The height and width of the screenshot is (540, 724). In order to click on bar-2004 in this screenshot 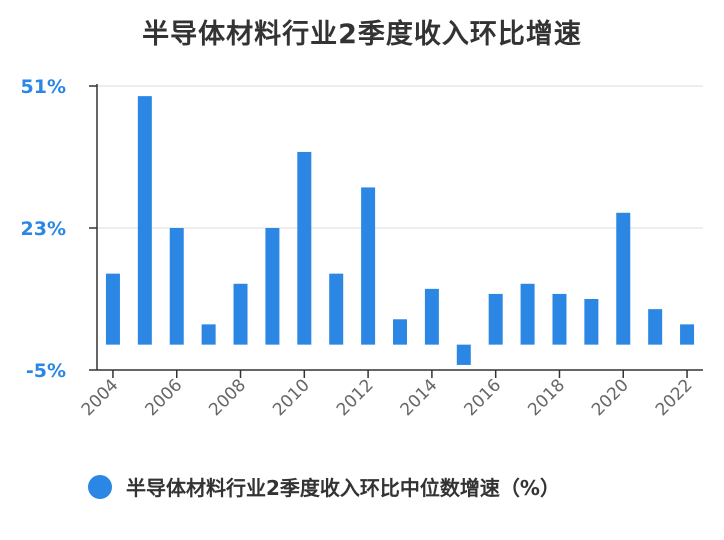, I will do `click(112, 309)`.